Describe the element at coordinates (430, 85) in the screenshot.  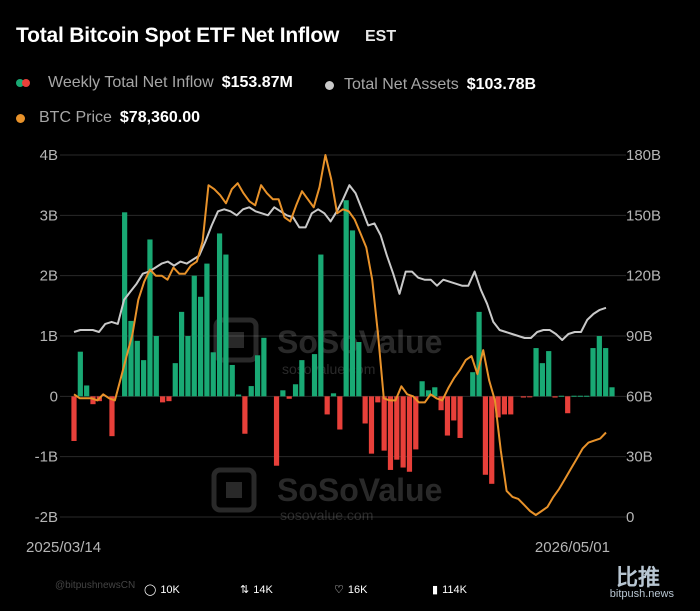
I see `legend-assets: Total Net Assets $103.78B` at that location.